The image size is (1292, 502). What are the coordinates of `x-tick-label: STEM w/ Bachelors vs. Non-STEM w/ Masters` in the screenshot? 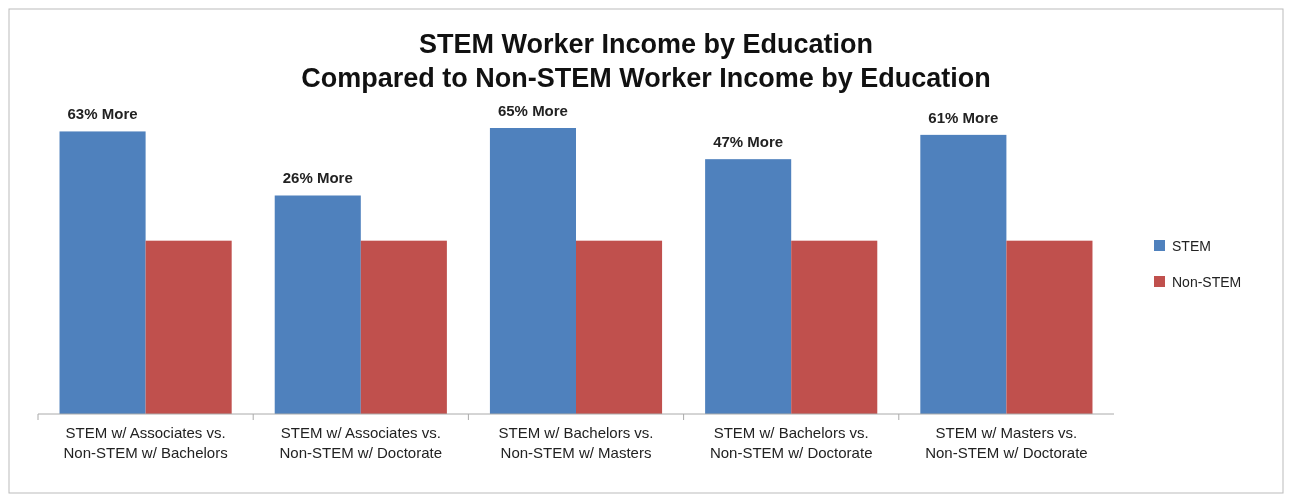 It's located at (576, 442).